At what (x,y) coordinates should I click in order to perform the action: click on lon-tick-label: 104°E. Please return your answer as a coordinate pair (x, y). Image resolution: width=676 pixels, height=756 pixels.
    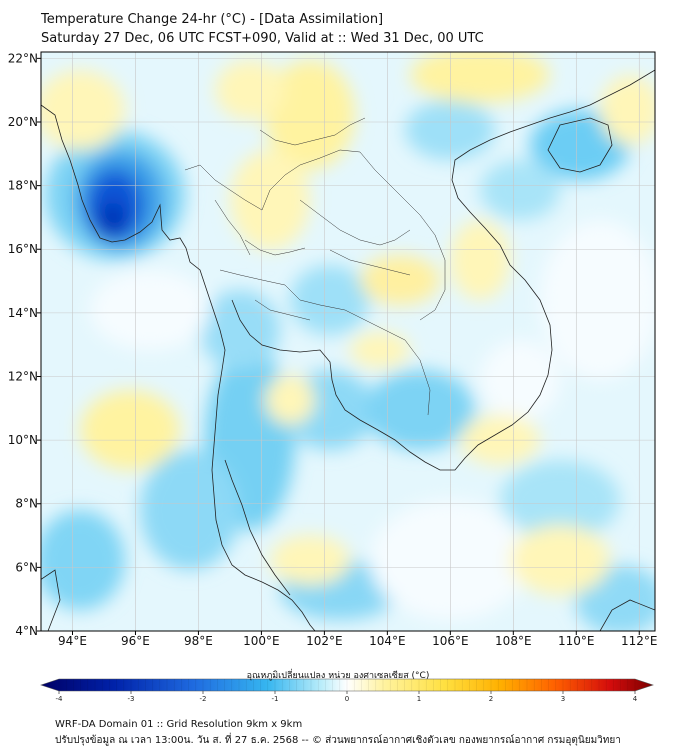
    Looking at the image, I should click on (387, 641).